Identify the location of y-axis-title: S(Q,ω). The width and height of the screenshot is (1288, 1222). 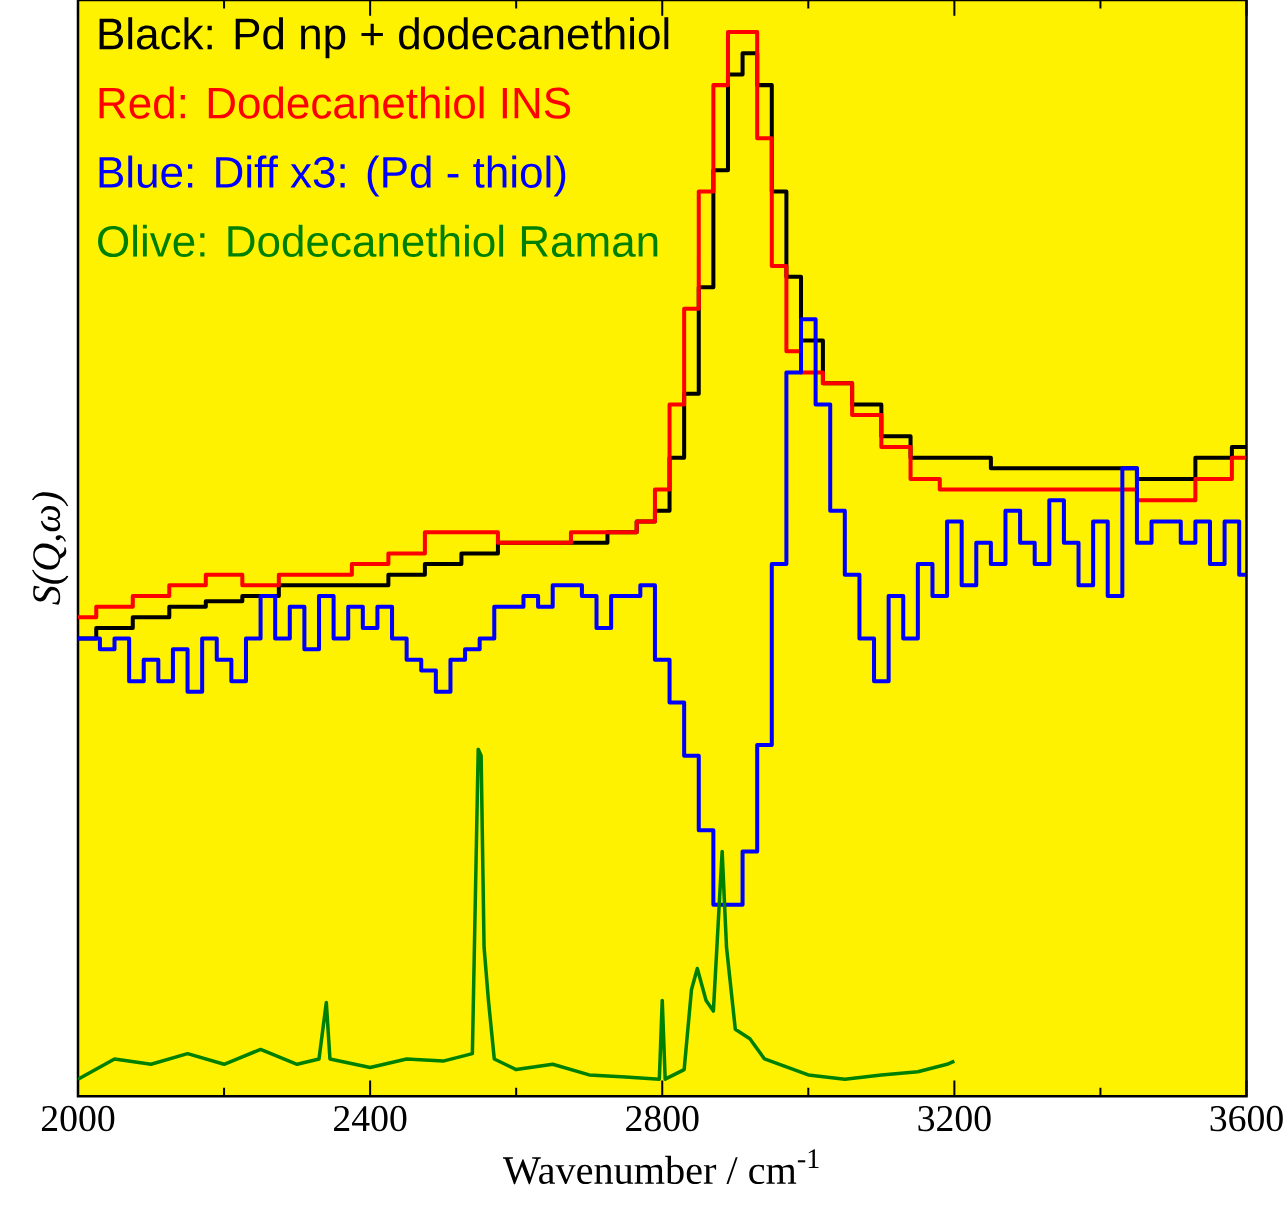
(50, 548).